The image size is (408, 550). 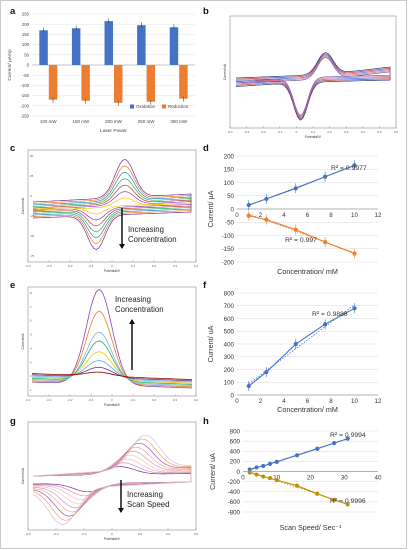 What do you see at coordinates (164, 106) in the screenshot?
I see `a-legend-swatch-reduction` at bounding box center [164, 106].